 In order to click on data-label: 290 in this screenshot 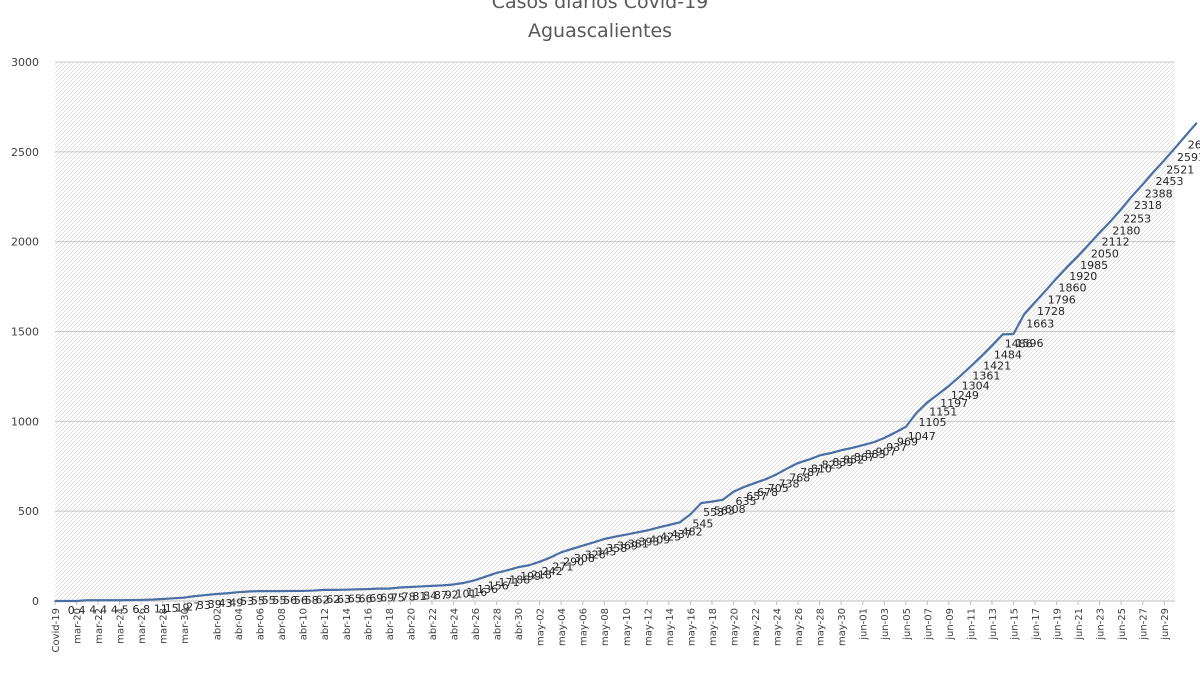, I will do `click(573, 561)`.